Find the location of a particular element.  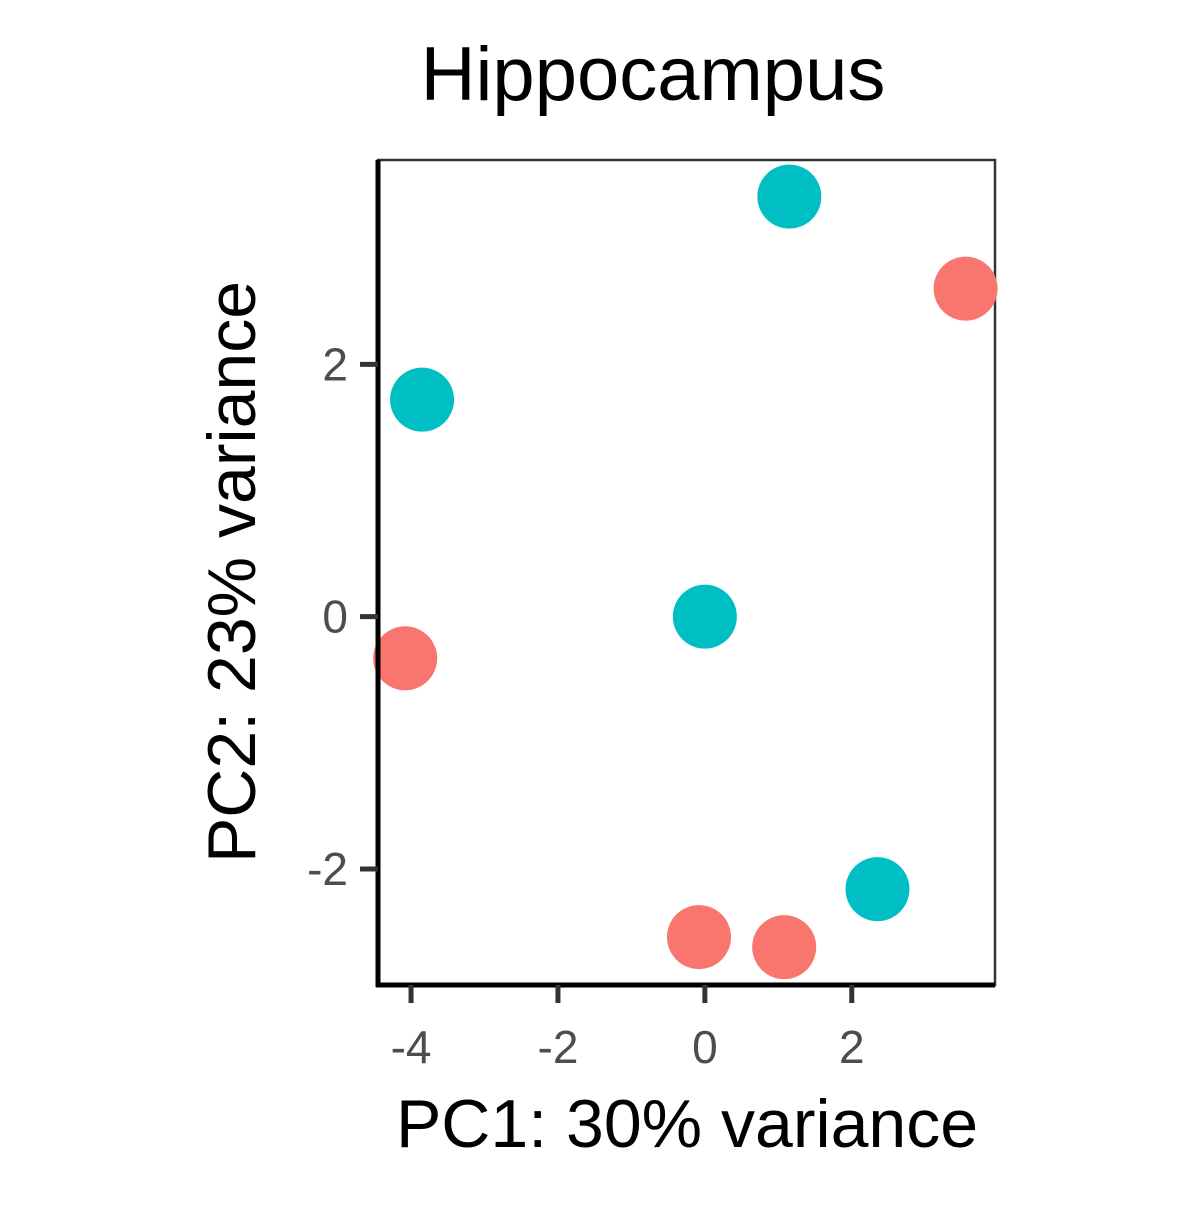

chart-title: Hippocampus is located at coordinates (653, 74).